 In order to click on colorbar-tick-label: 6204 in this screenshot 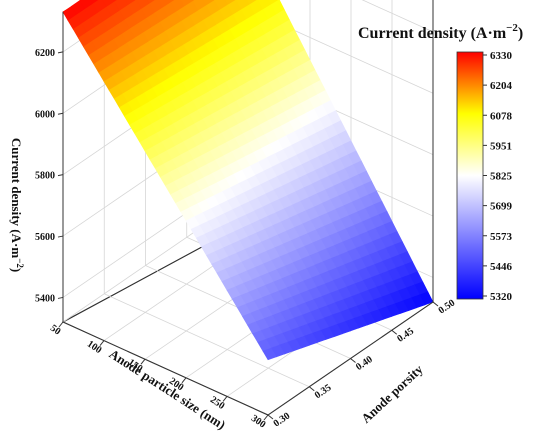, I will do `click(501, 86)`.